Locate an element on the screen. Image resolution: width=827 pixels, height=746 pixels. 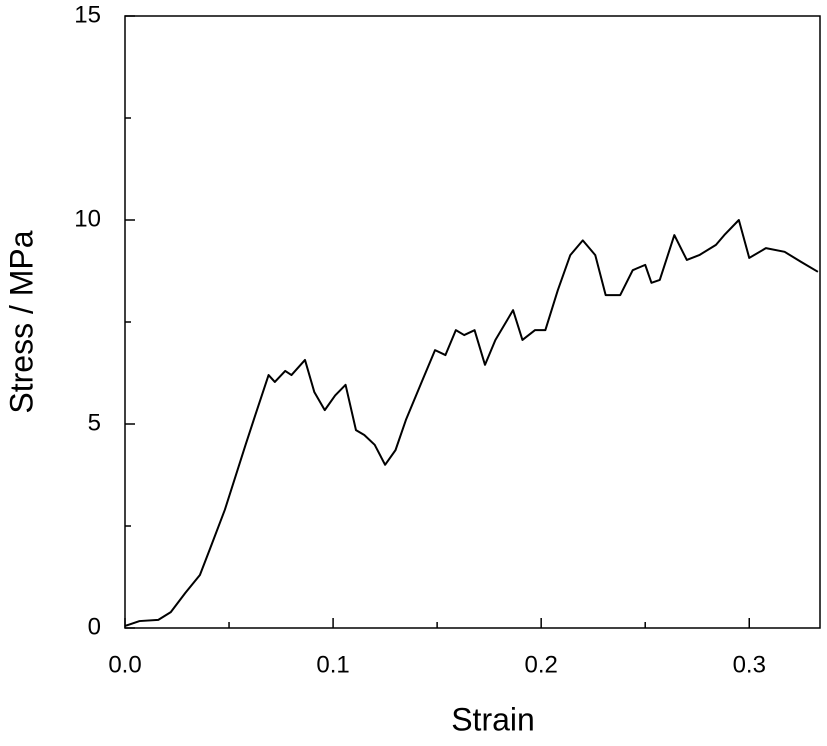
y-tick-label: 0 is located at coordinates (94, 626).